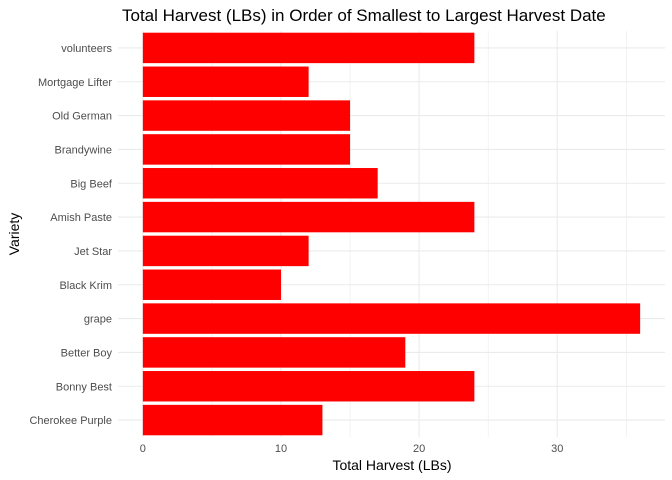 This screenshot has height=480, width=672. I want to click on x-tick-label: 30, so click(557, 449).